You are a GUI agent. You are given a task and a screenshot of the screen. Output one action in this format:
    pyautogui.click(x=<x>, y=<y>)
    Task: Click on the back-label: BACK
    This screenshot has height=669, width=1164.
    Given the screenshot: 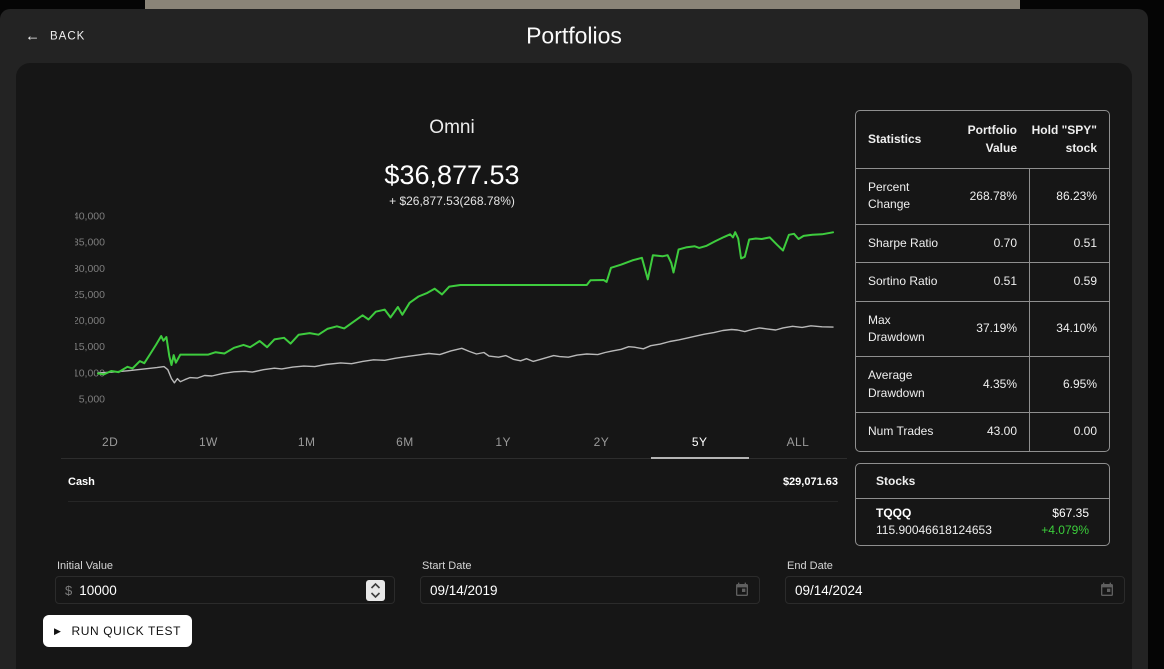 What is the action you would take?
    pyautogui.click(x=68, y=36)
    